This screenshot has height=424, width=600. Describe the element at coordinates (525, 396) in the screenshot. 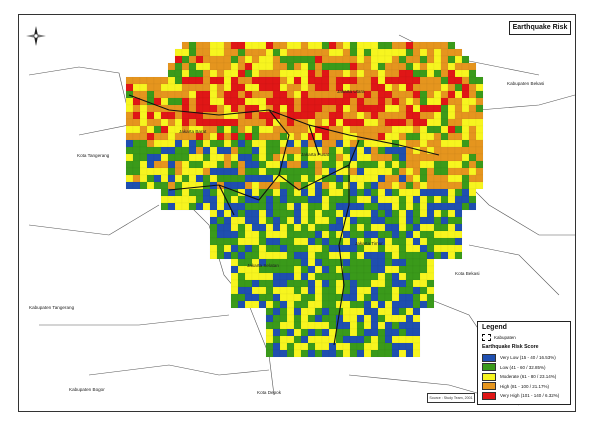

I see `legend-class-row: Very High (101 - 140 / 6.32%)` at that location.